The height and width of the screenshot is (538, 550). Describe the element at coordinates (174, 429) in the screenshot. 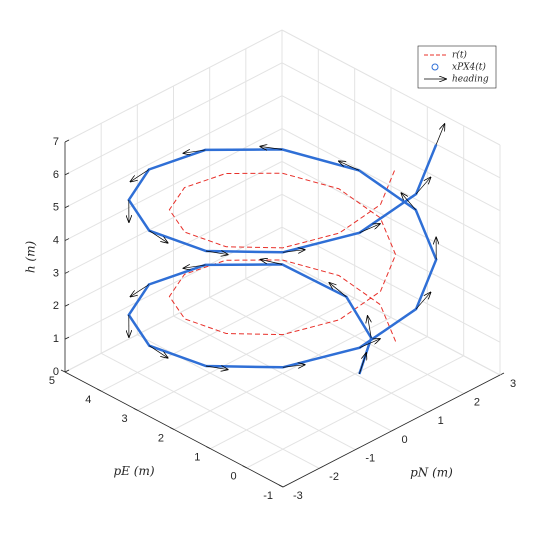

I see `y-axis` at that location.